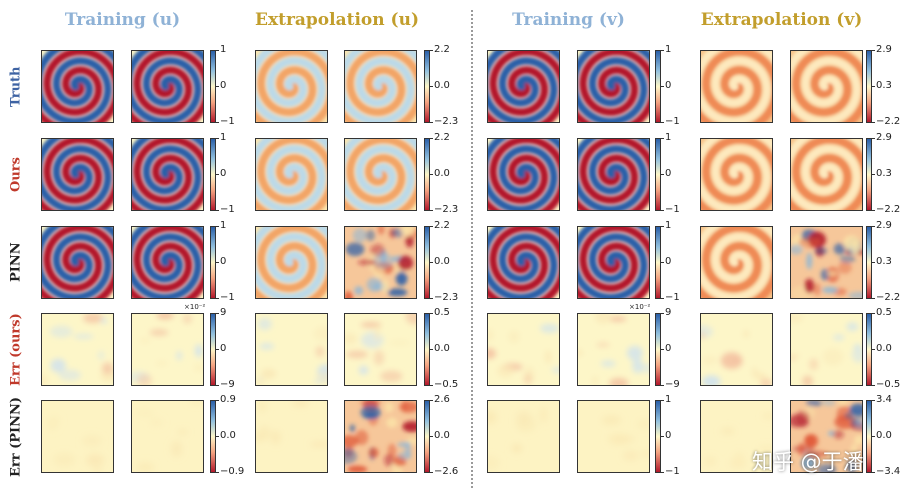  What do you see at coordinates (672, 384) in the screenshot?
I see `colorbar-tick-label: −9` at bounding box center [672, 384].